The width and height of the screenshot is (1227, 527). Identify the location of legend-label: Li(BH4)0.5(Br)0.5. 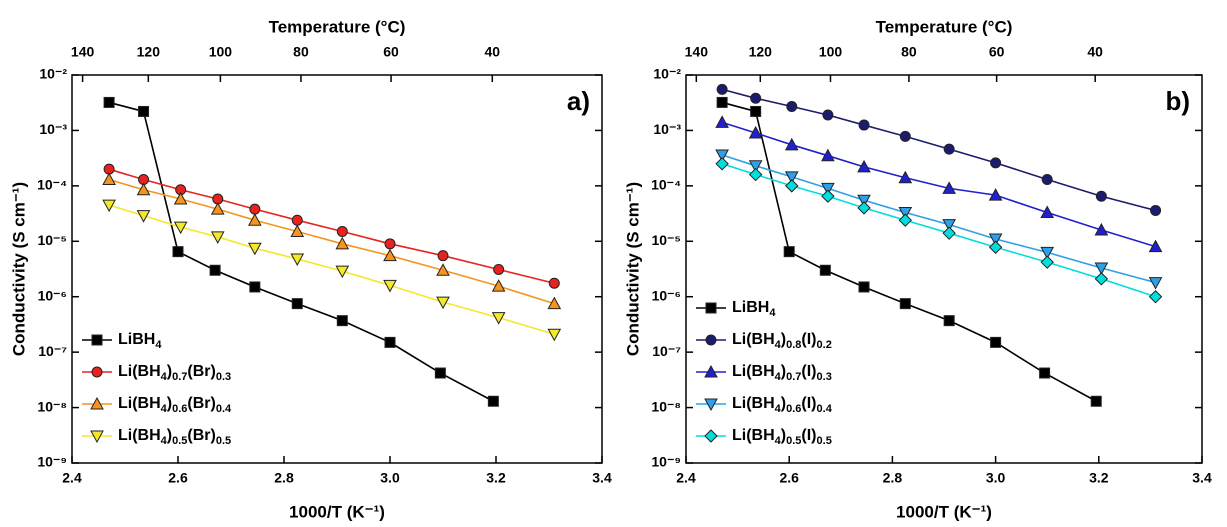
(174, 437).